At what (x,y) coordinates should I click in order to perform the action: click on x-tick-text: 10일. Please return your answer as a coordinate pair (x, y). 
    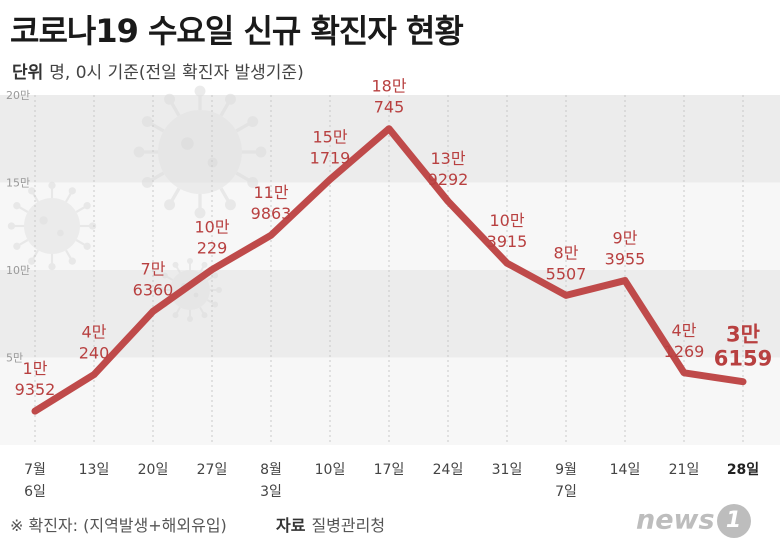
    Looking at the image, I should click on (330, 470).